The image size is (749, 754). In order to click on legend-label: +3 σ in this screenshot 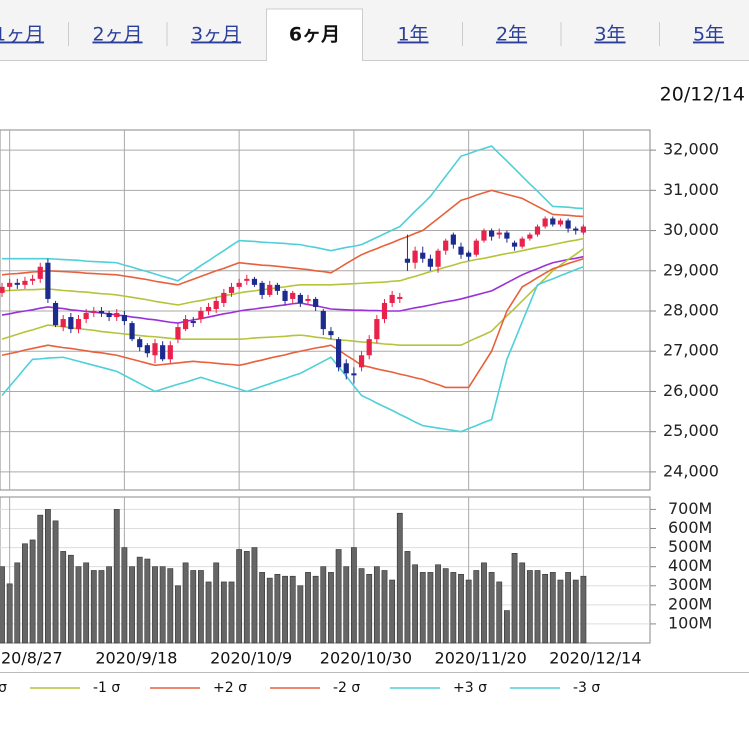, I will do `click(470, 688)`.